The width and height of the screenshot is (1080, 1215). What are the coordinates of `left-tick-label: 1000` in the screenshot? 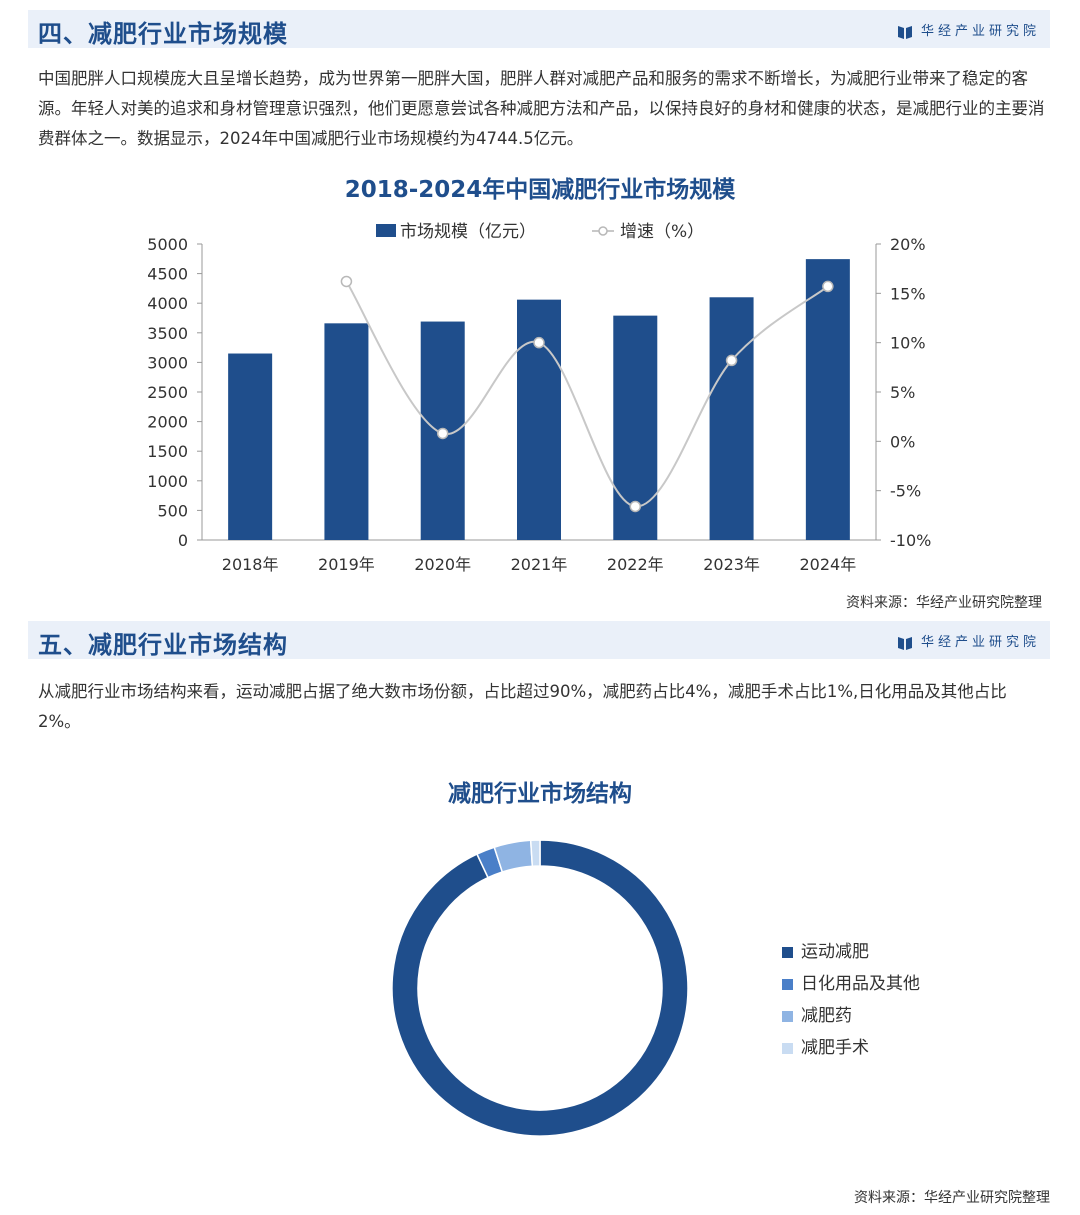 It's located at (167, 481).